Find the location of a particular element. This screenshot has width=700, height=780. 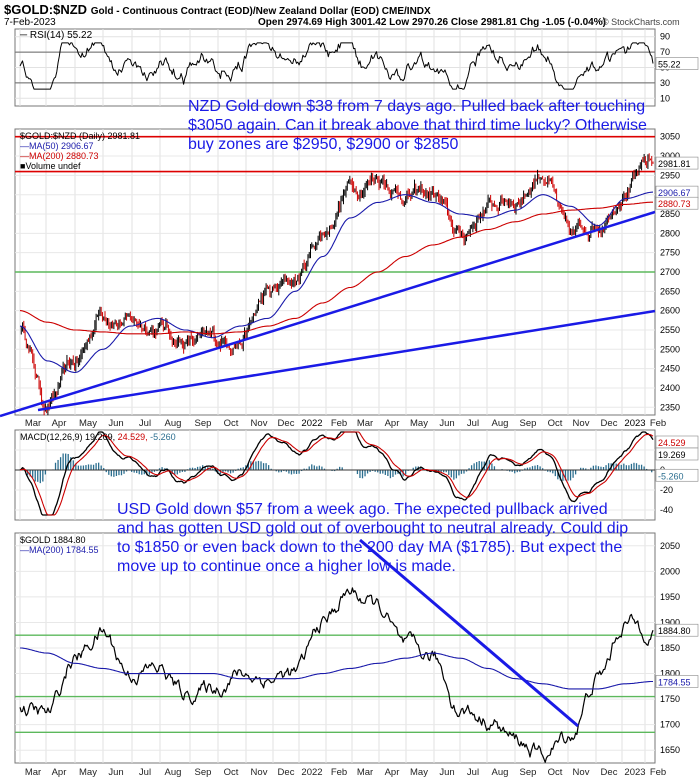

macd-panel-frame is located at coordinates (335, 475).